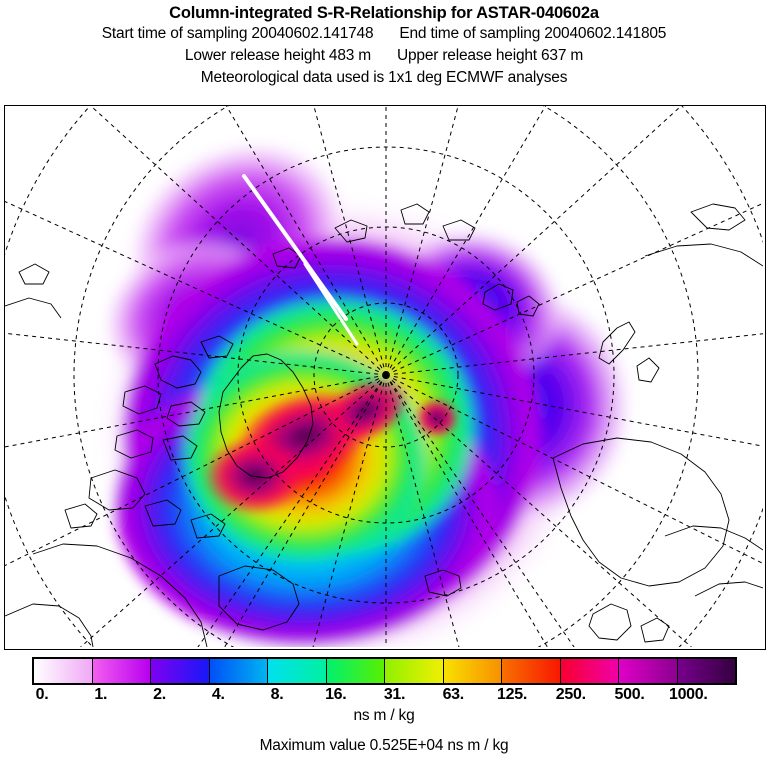 Image resolution: width=768 pixels, height=768 pixels. Describe the element at coordinates (384, 745) in the screenshot. I see `maximum-value-label: Maximum value 0.525E+04 ns m / kg` at that location.